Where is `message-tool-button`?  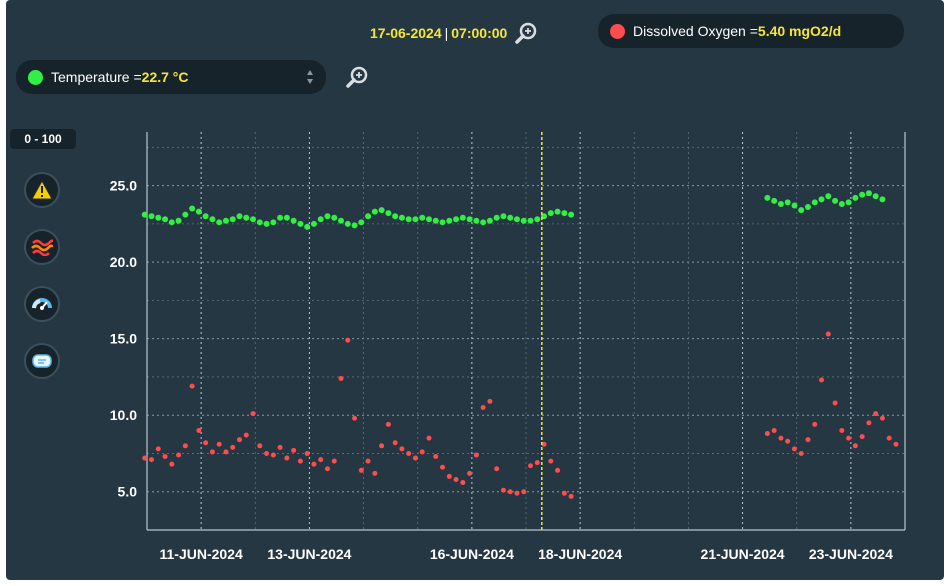 message-tool-button is located at coordinates (42, 361).